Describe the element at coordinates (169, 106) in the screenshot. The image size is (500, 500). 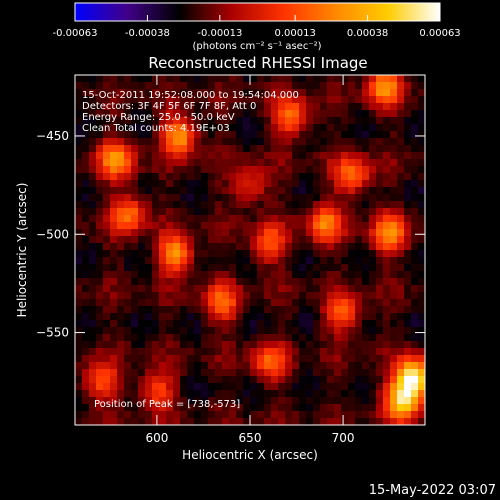
I see `annotation-detectors: Detectors: 3F 4F 5F 6F 7F 8F, Att 0` at that location.